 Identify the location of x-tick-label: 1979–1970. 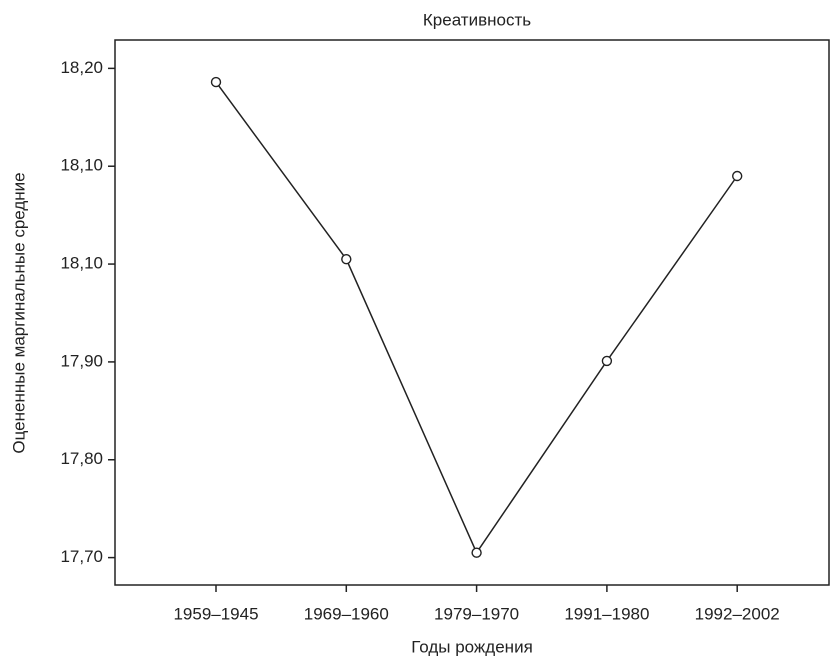
(476, 613).